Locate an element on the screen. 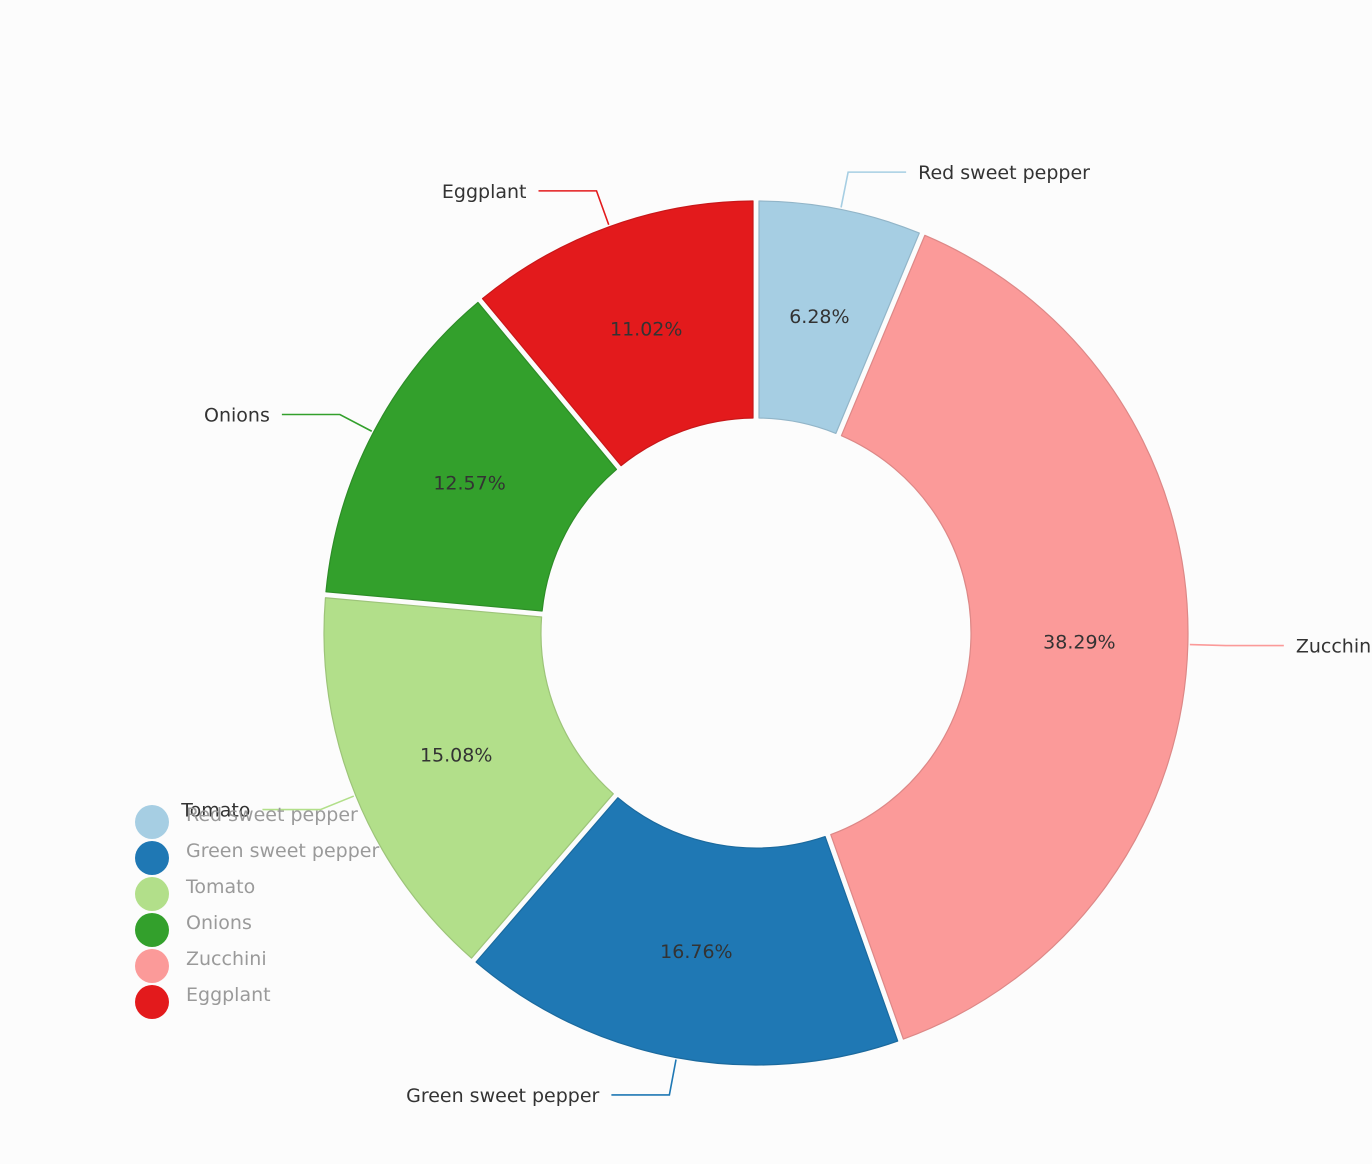 The image size is (1372, 1164). percent-label-tomato: 15.08% is located at coordinates (456, 756).